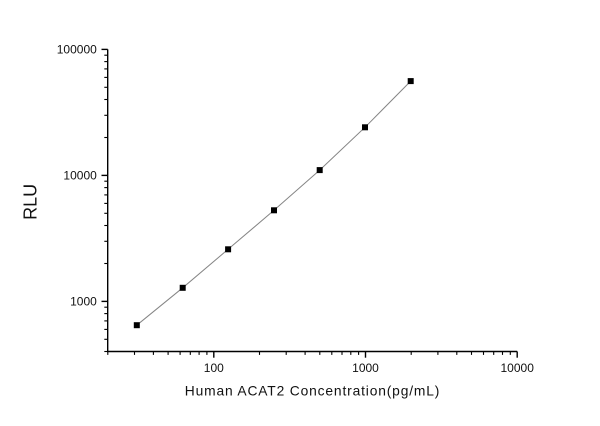 The image size is (600, 426). I want to click on svg-text:Human ACAT2 Concentration(pg/m: Human ACAT2 Concentration(pg/mL), so click(312, 391).